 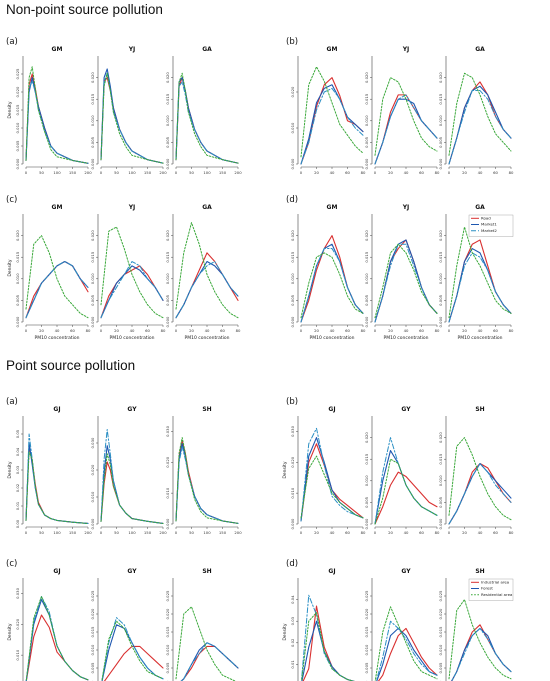 What do you see at coordinates (17, 469) in the screenshot?
I see `y-tick-label: 0.03` at bounding box center [17, 469].